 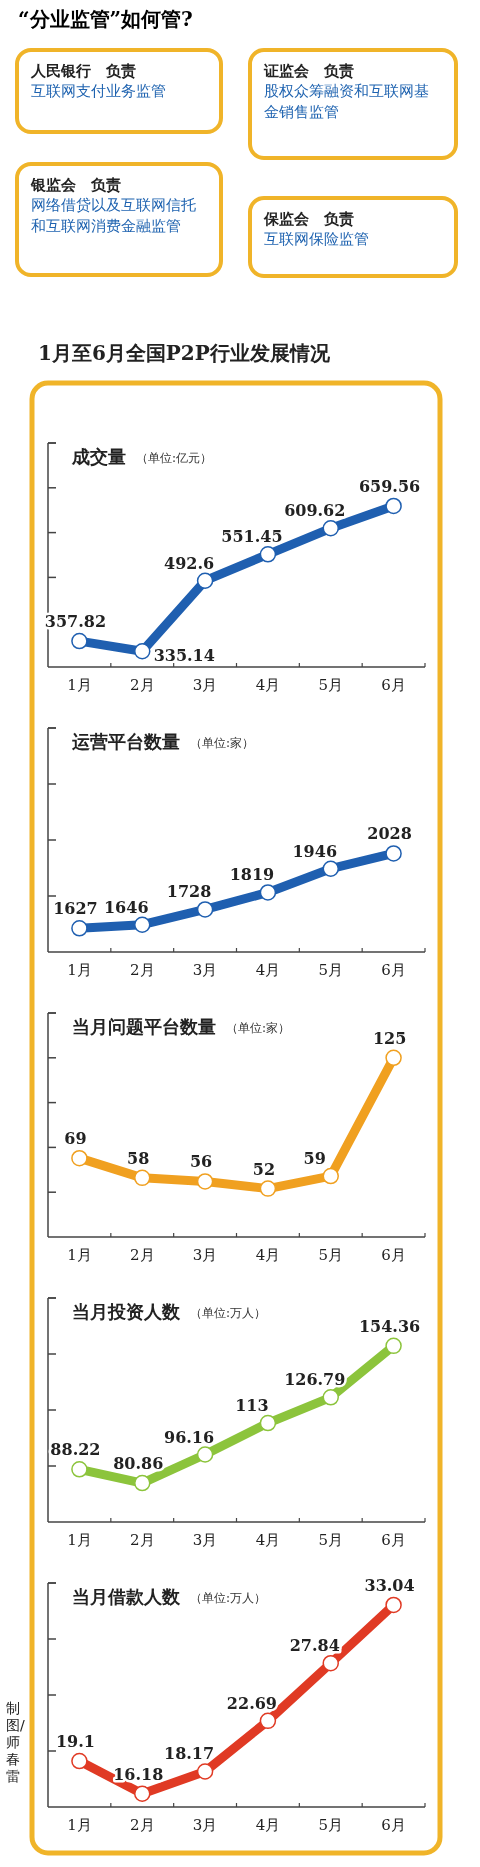 What do you see at coordinates (189, 563) in the screenshot?
I see `data-label: 492.6` at bounding box center [189, 563].